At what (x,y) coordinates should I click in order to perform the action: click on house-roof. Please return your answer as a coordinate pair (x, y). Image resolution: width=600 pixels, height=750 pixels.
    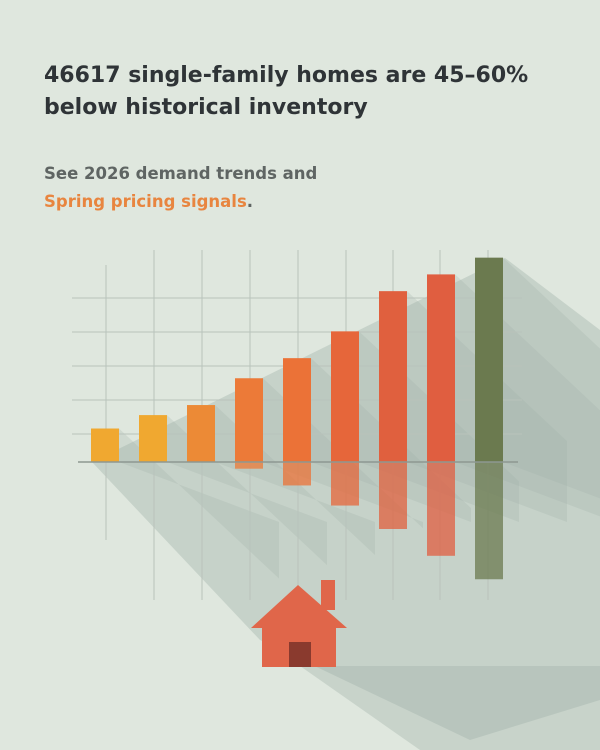
    Looking at the image, I should click on (299, 606).